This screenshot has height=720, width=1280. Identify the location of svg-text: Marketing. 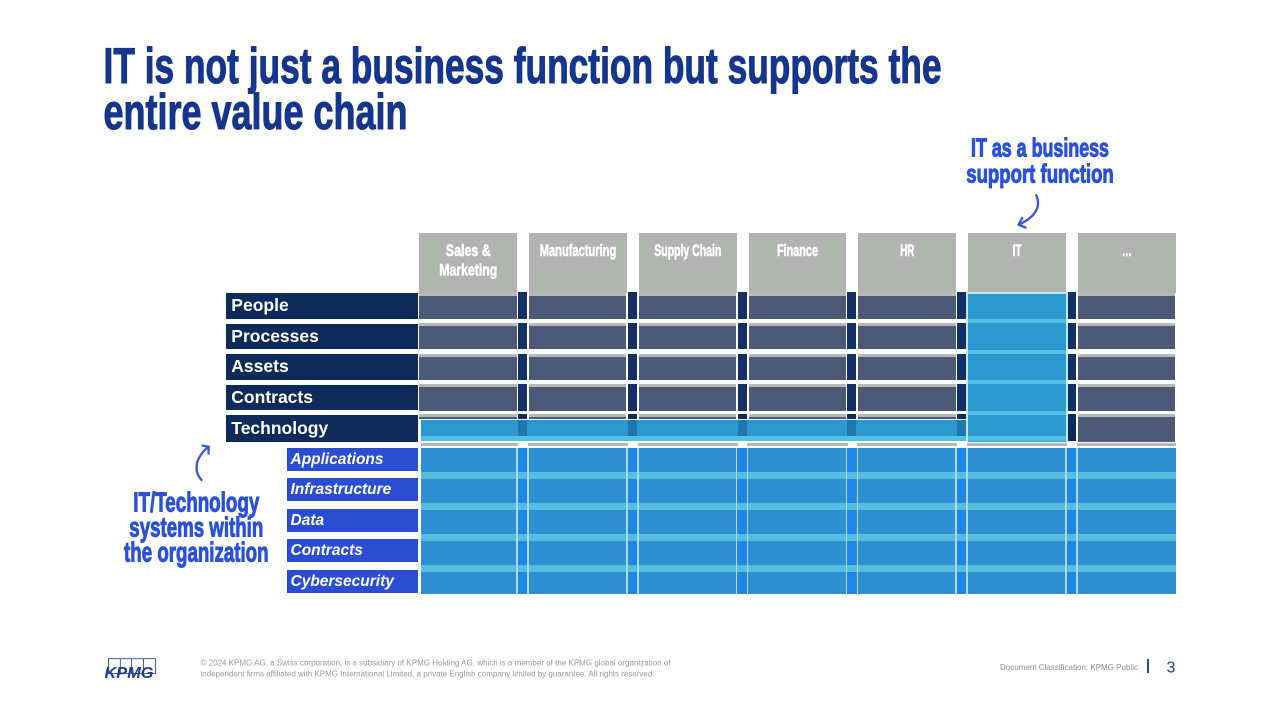
(468, 270).